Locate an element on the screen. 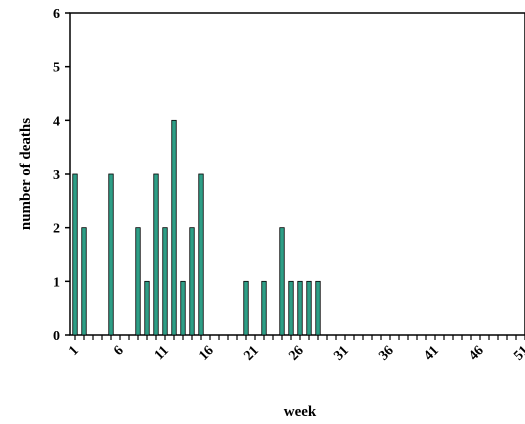  y-tick-label: 0 is located at coordinates (56, 336).